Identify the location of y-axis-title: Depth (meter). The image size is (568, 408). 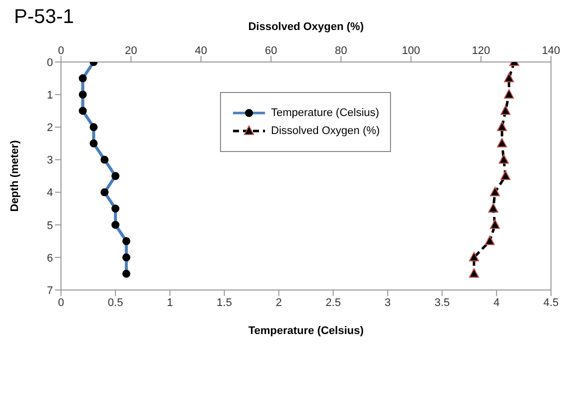
(14, 176).